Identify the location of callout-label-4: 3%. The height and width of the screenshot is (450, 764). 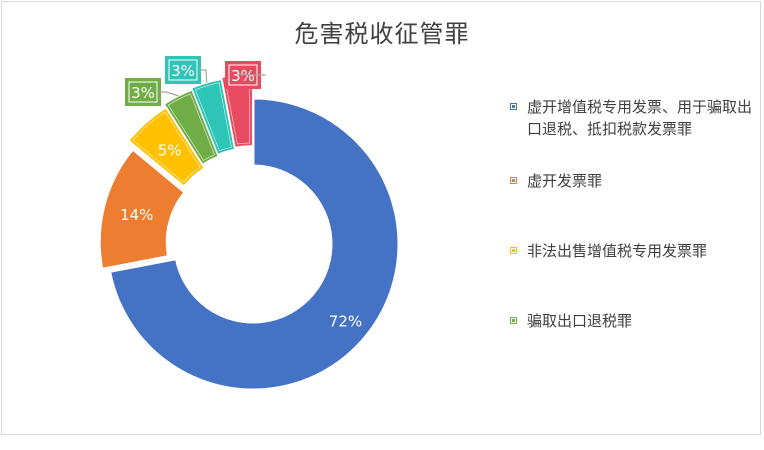
(143, 93).